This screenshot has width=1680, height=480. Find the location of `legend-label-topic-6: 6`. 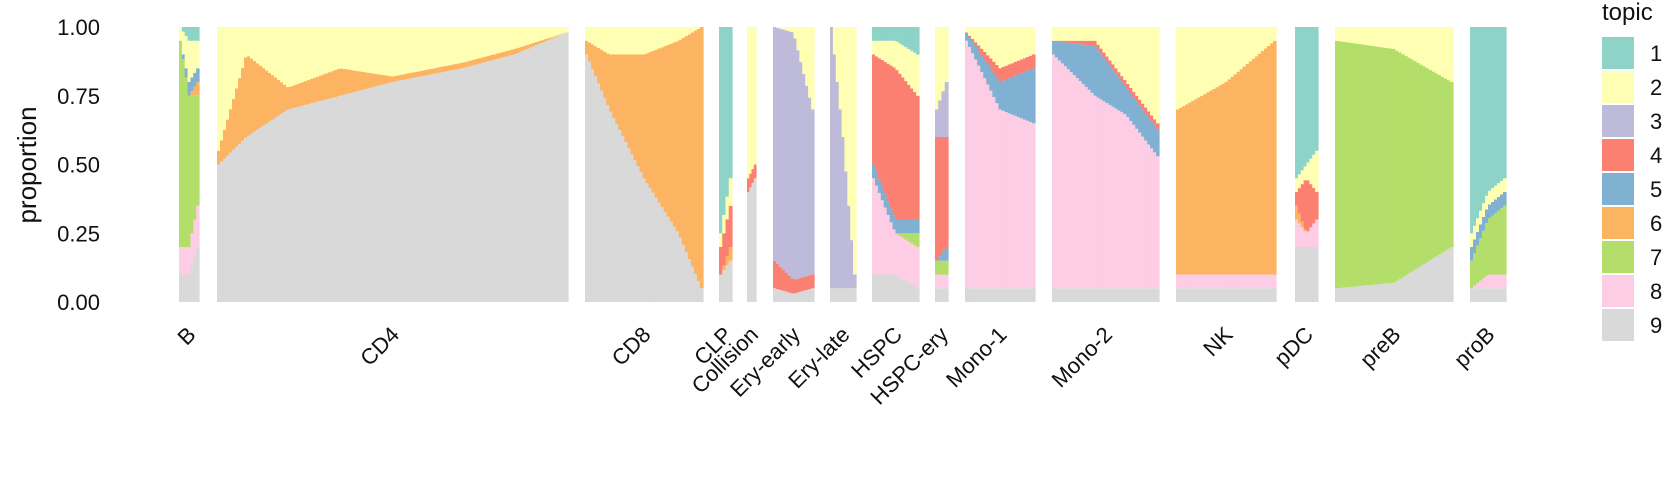

legend-label-topic-6: 6 is located at coordinates (1656, 223).